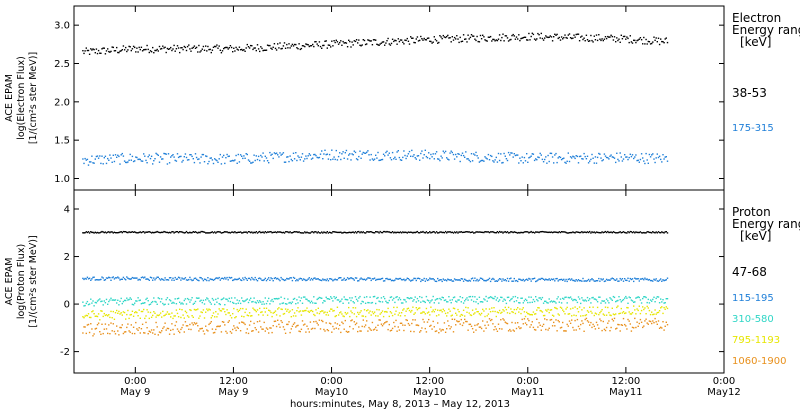  I want to click on legend-entry-795-1193: 795-1193, so click(756, 340).